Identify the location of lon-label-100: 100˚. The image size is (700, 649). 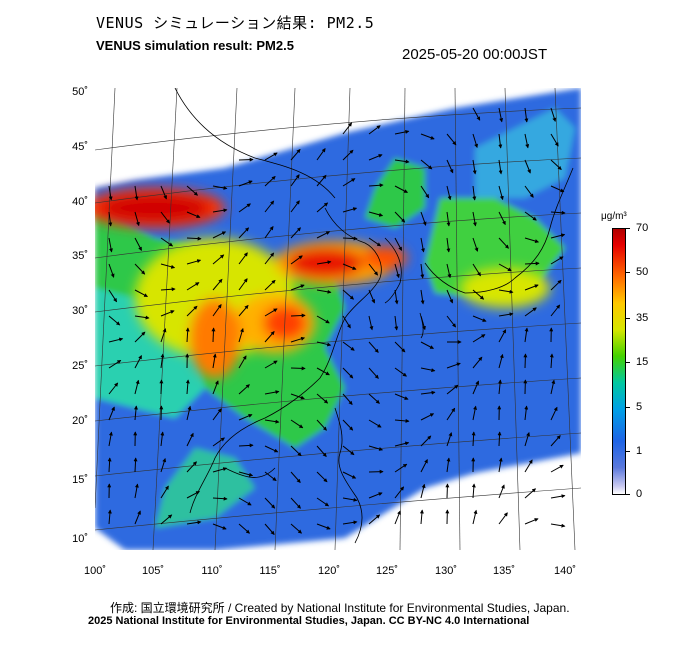
(95, 571).